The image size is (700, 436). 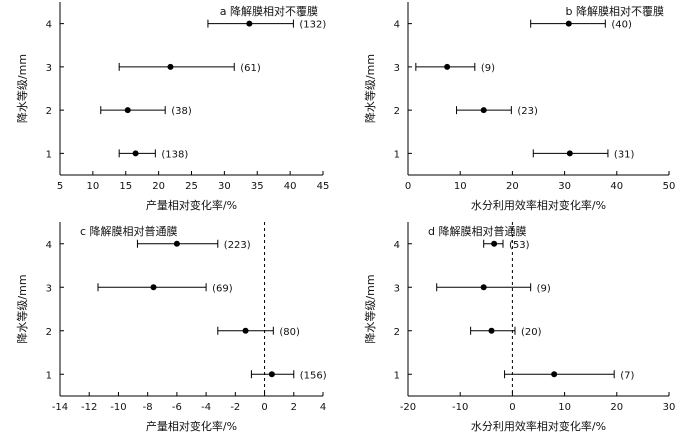 What do you see at coordinates (250, 68) in the screenshot?
I see `sample-size-label: (61)` at bounding box center [250, 68].